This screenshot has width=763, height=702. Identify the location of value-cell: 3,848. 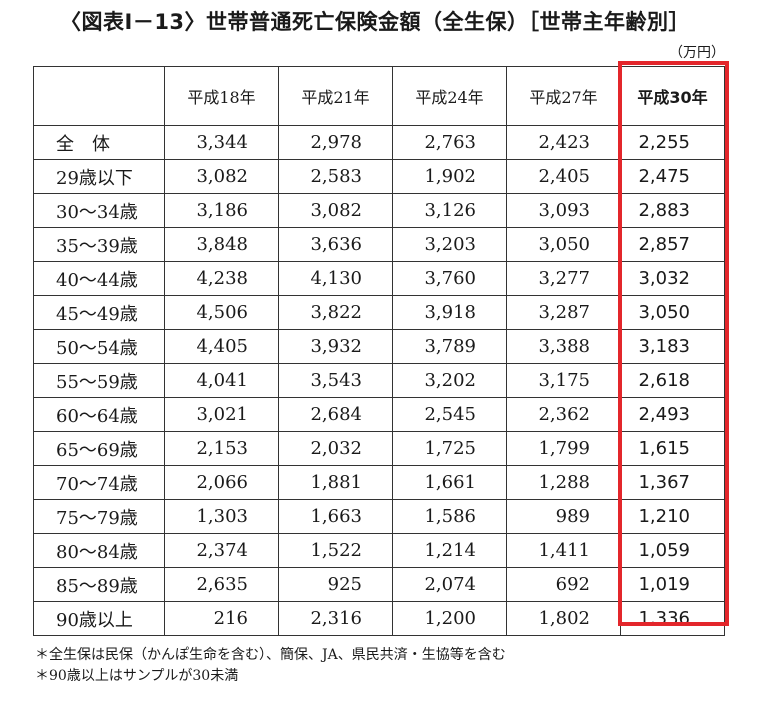
(221, 244).